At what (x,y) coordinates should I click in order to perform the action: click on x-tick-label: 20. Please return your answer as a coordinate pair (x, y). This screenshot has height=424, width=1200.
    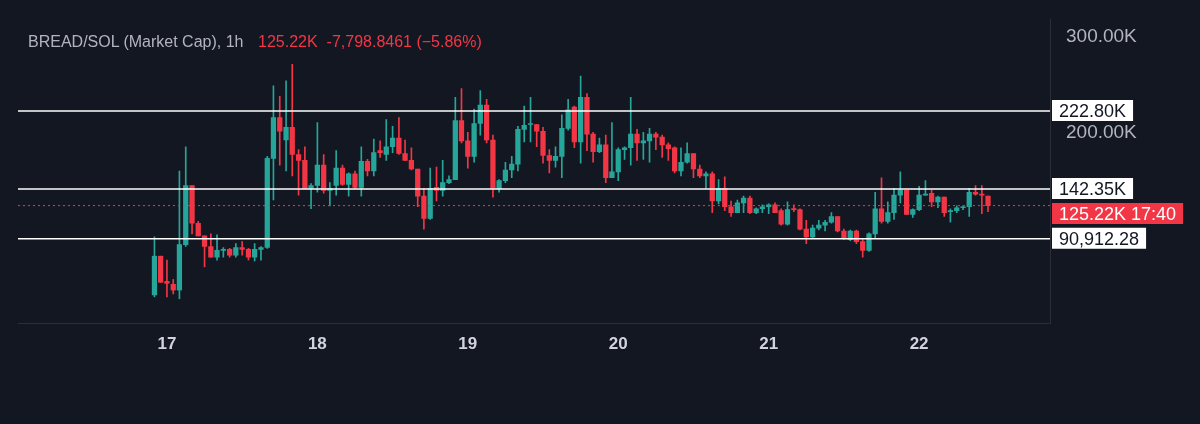
    Looking at the image, I should click on (618, 343).